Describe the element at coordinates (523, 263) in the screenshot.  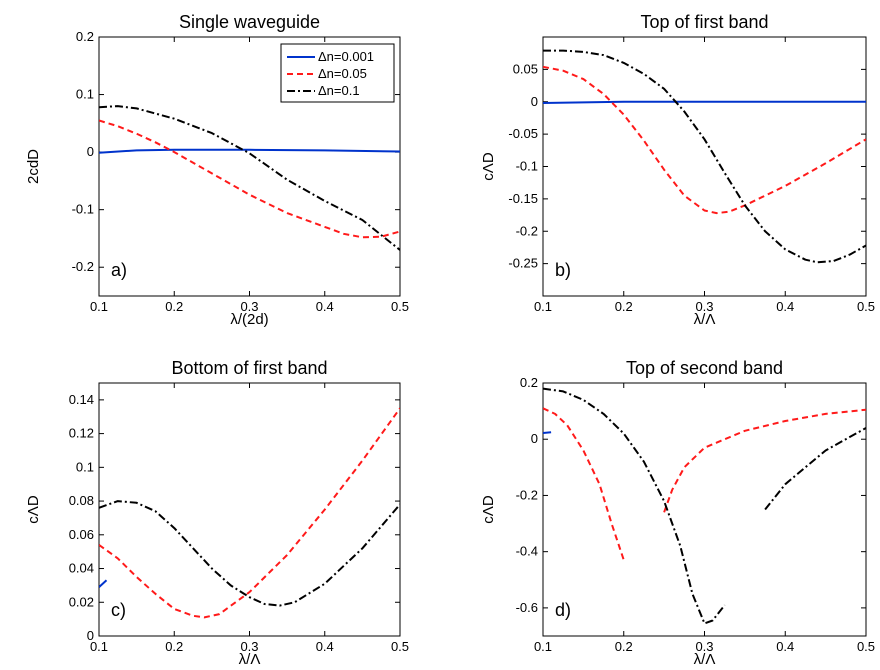
I see `y-tick-label: -0.25` at that location.